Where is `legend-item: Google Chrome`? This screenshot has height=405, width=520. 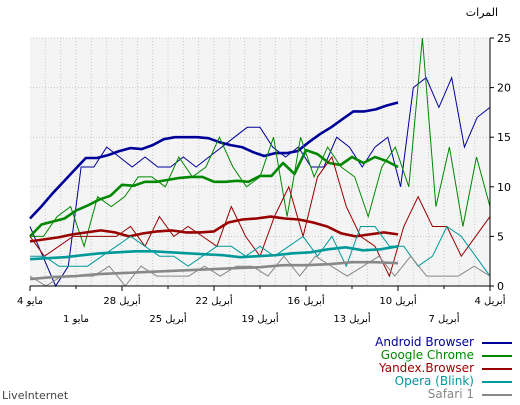 legend-item: Google Chrome is located at coordinates (421, 355).